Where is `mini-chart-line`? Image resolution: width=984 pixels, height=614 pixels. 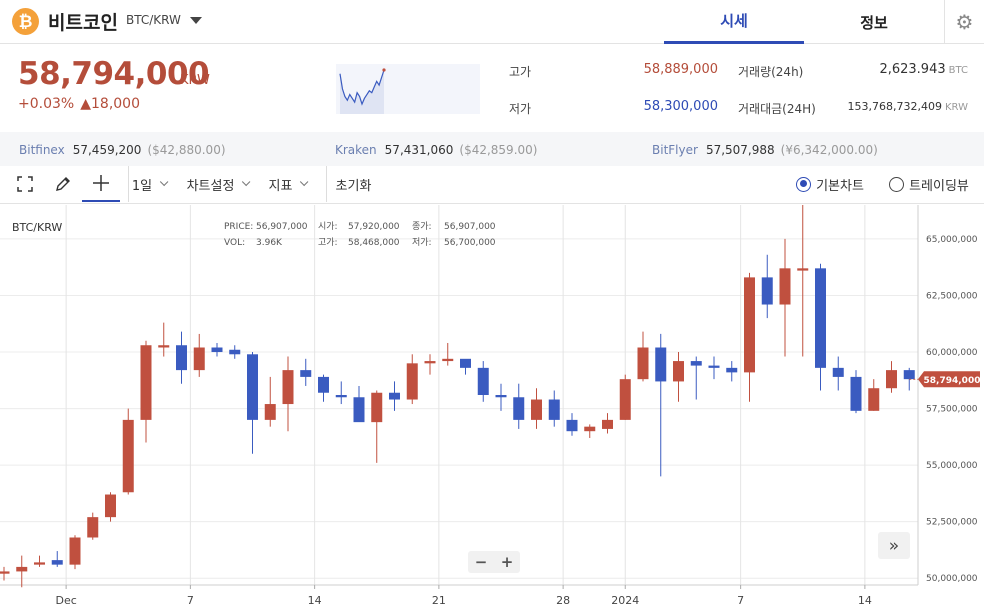 mini-chart-line is located at coordinates (362, 87).